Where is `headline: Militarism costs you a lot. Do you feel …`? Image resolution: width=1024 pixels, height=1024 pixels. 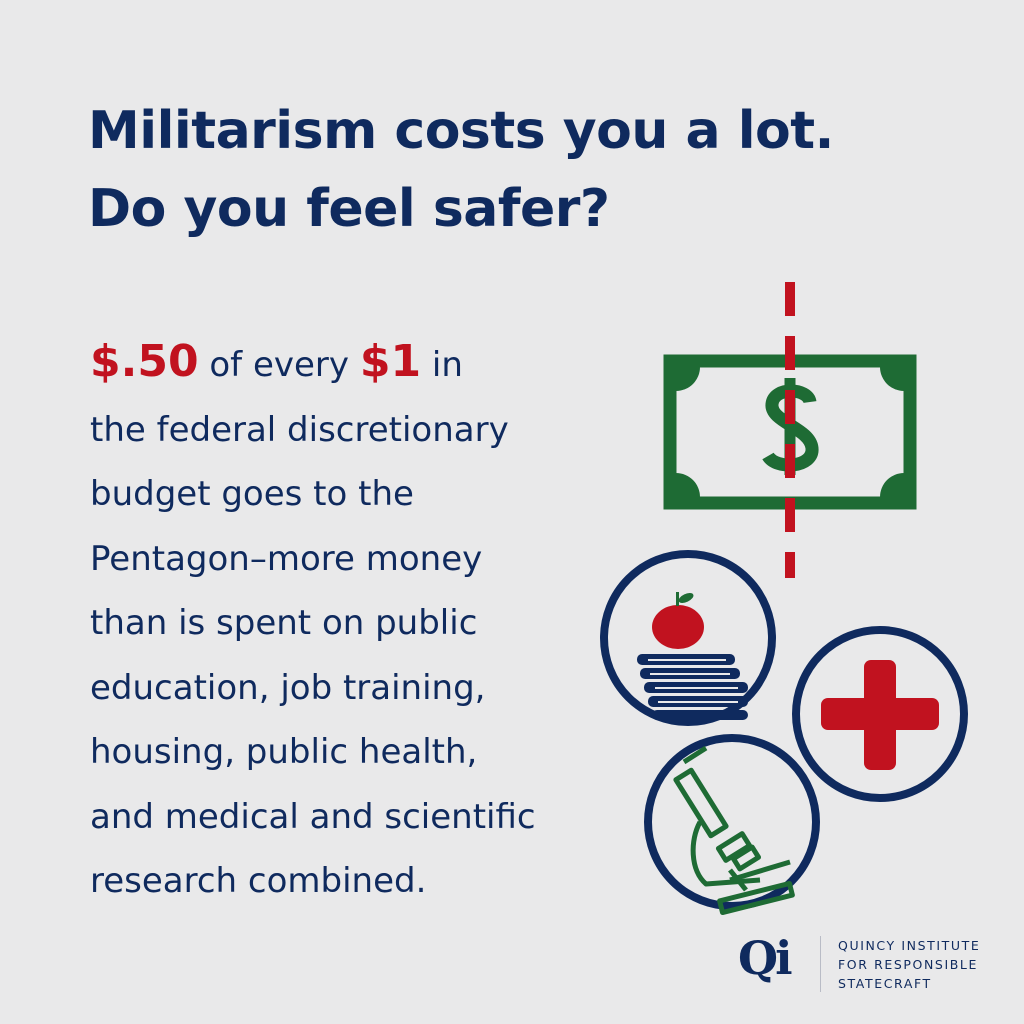
headline: Militarism costs you a lot. Do you feel … is located at coordinates (518, 170).